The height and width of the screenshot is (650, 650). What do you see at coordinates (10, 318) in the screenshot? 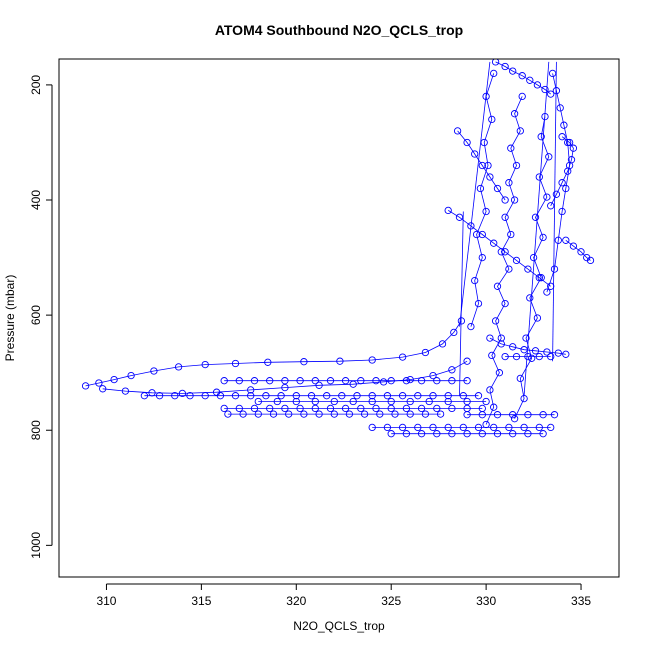
I see `y-axis-label: Pressure (mbar)` at bounding box center [10, 318].